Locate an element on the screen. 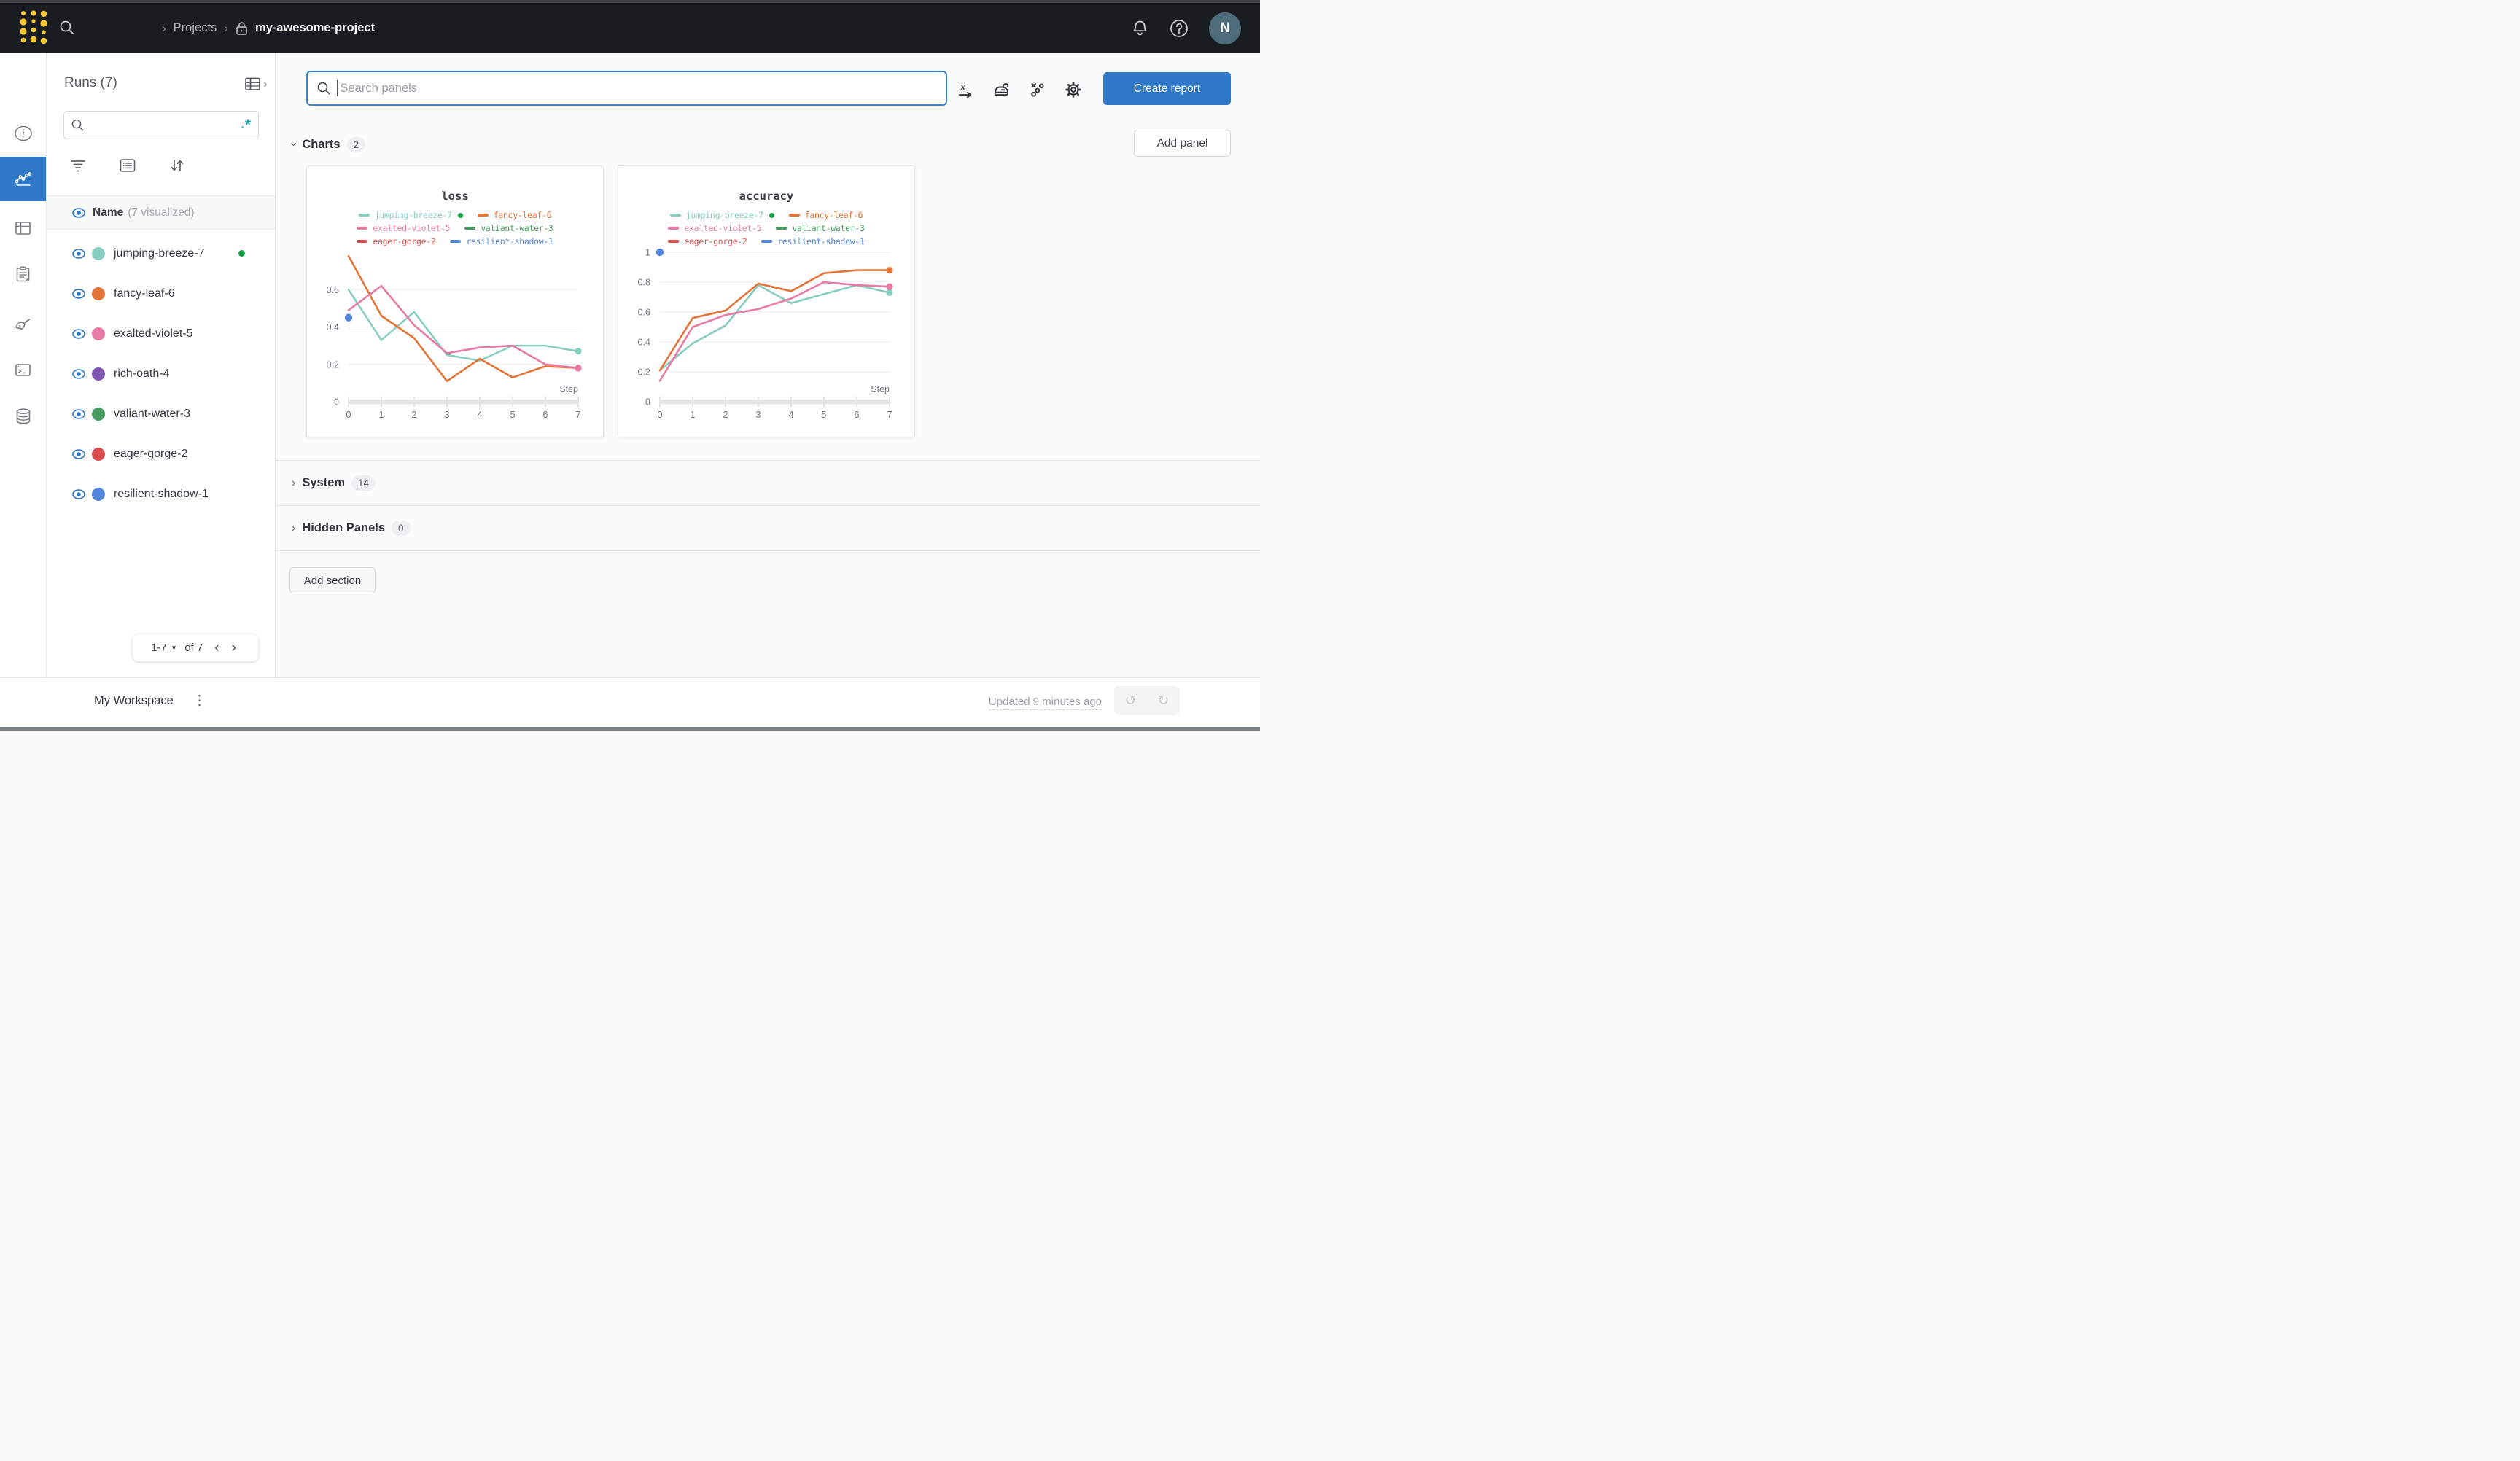  run-name: jumping-breeze-7 is located at coordinates (159, 253).